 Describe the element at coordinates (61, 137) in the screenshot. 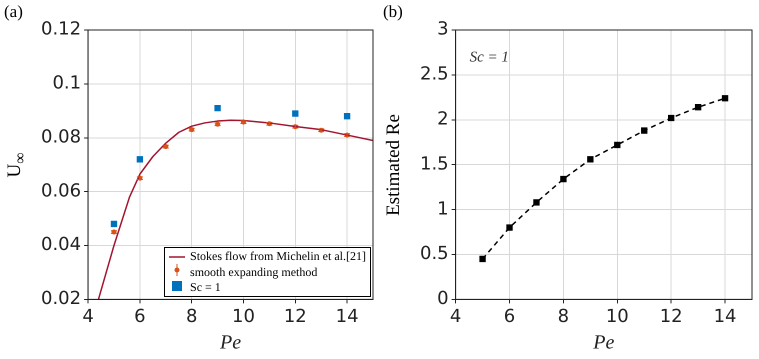

I see `y-tick-label: 0.08` at that location.